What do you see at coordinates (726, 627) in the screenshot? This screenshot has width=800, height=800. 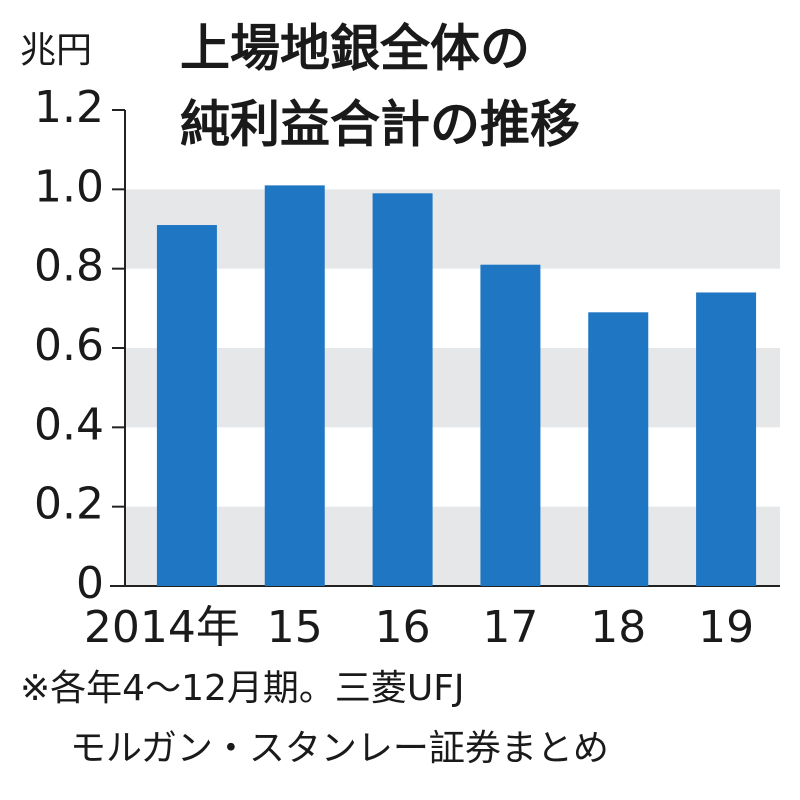 I see `x-tick-label: 19` at bounding box center [726, 627].